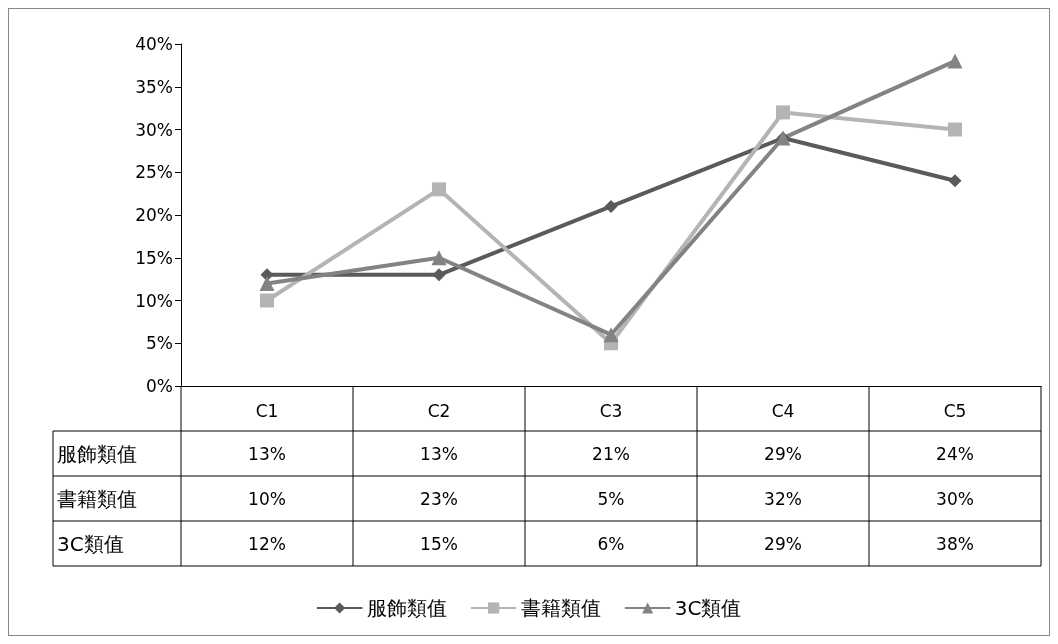  Describe the element at coordinates (439, 498) in the screenshot. I see `data-label: 23%` at that location.